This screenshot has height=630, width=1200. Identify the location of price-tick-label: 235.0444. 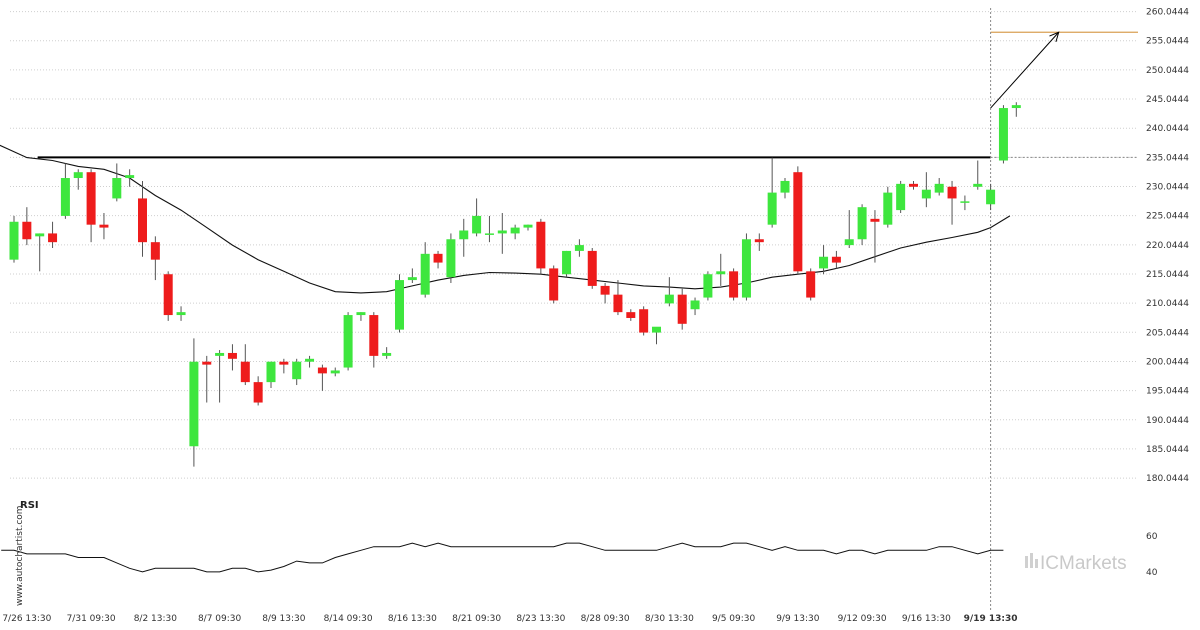
(1167, 158).